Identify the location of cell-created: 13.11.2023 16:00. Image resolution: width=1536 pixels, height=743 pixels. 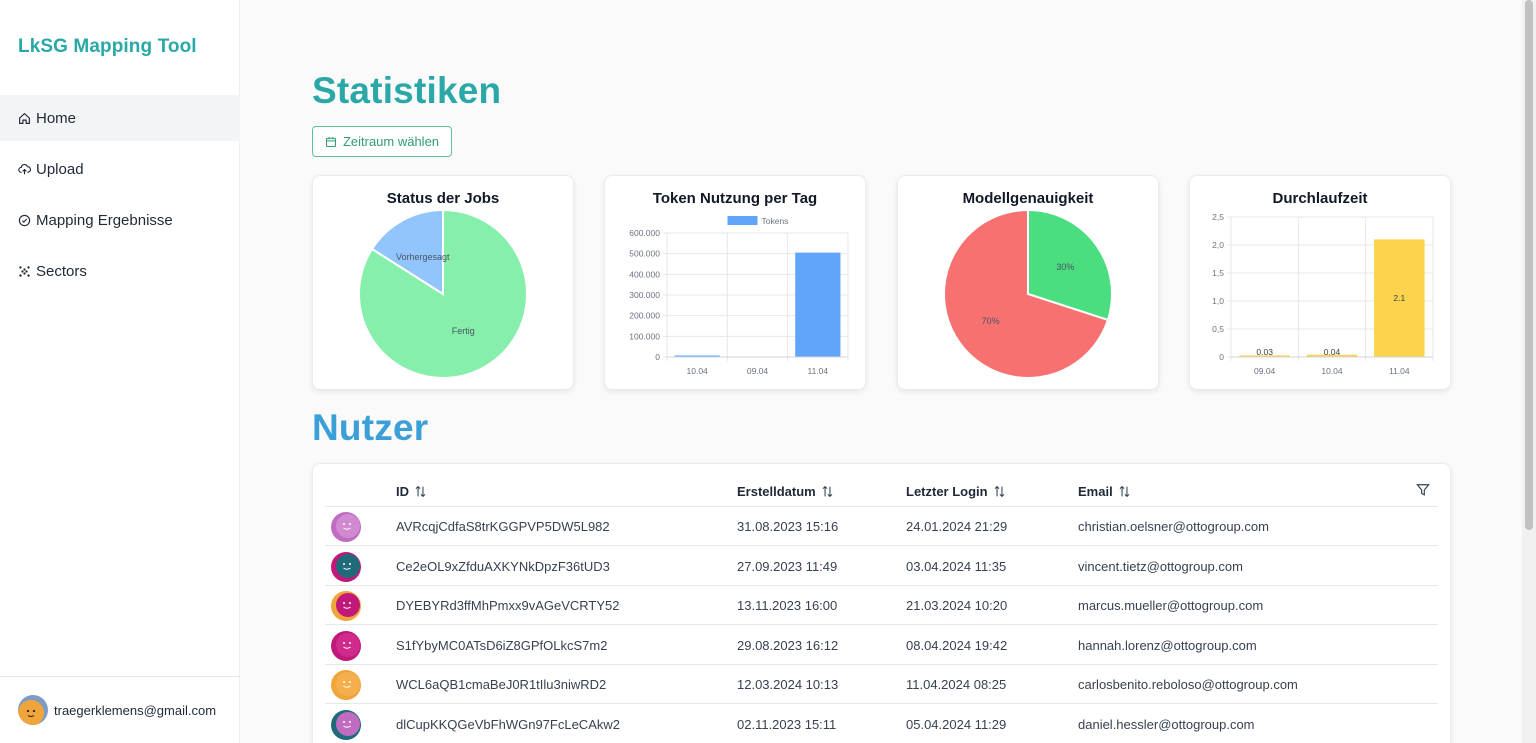
(787, 606).